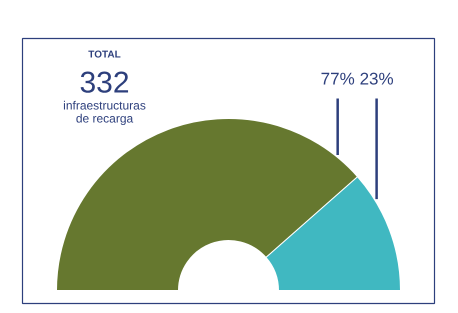 This screenshot has width=458, height=313. I want to click on text: infraestructuras de recarga, so click(104, 112).